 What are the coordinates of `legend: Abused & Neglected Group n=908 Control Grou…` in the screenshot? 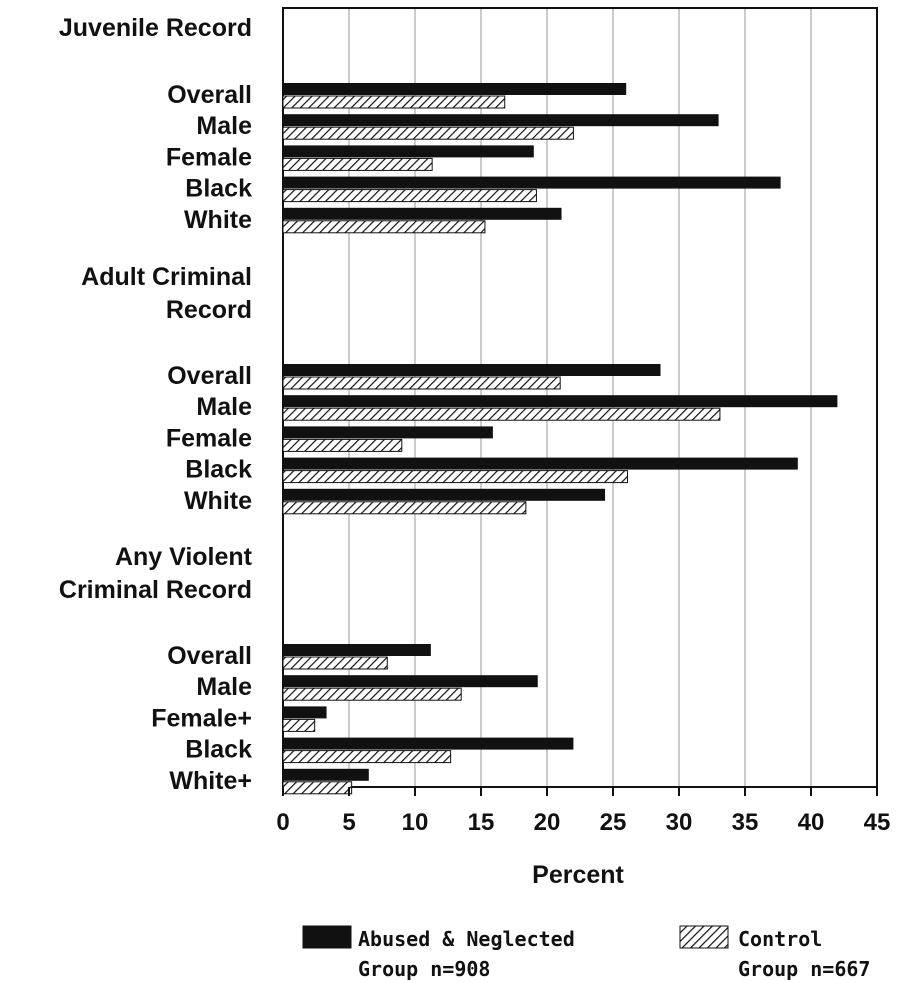 It's located at (586, 953).